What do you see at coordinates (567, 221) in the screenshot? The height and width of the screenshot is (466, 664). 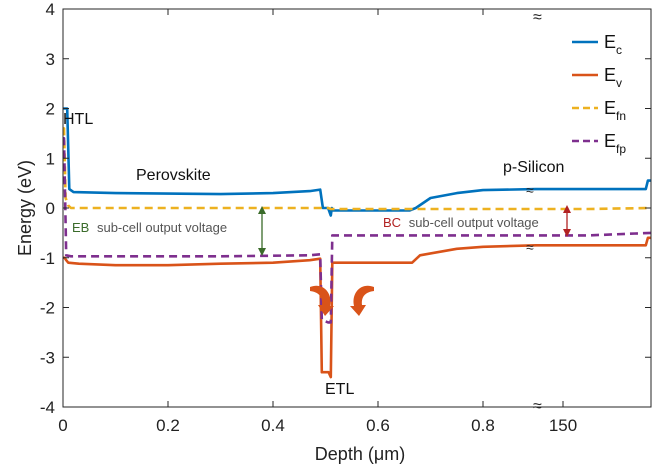 I see `bc-voltage-arrow` at bounding box center [567, 221].